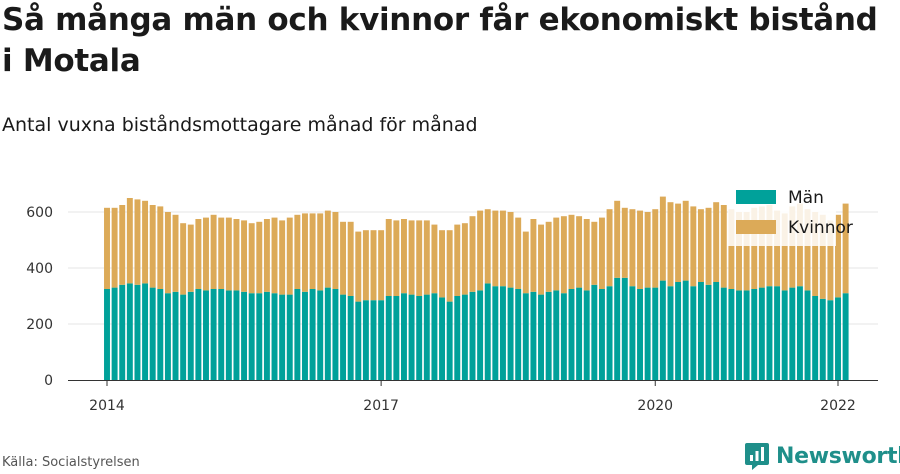 The image size is (900, 474). What do you see at coordinates (820, 228) in the screenshot?
I see `legend-label-women: Kvinnor` at bounding box center [820, 228].